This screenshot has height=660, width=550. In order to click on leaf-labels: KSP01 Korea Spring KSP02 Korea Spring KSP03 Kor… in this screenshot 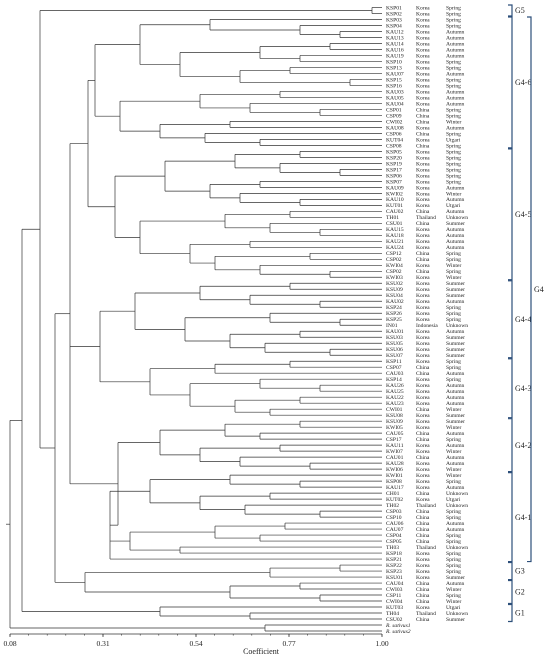, I will do `click(426, 320)`.